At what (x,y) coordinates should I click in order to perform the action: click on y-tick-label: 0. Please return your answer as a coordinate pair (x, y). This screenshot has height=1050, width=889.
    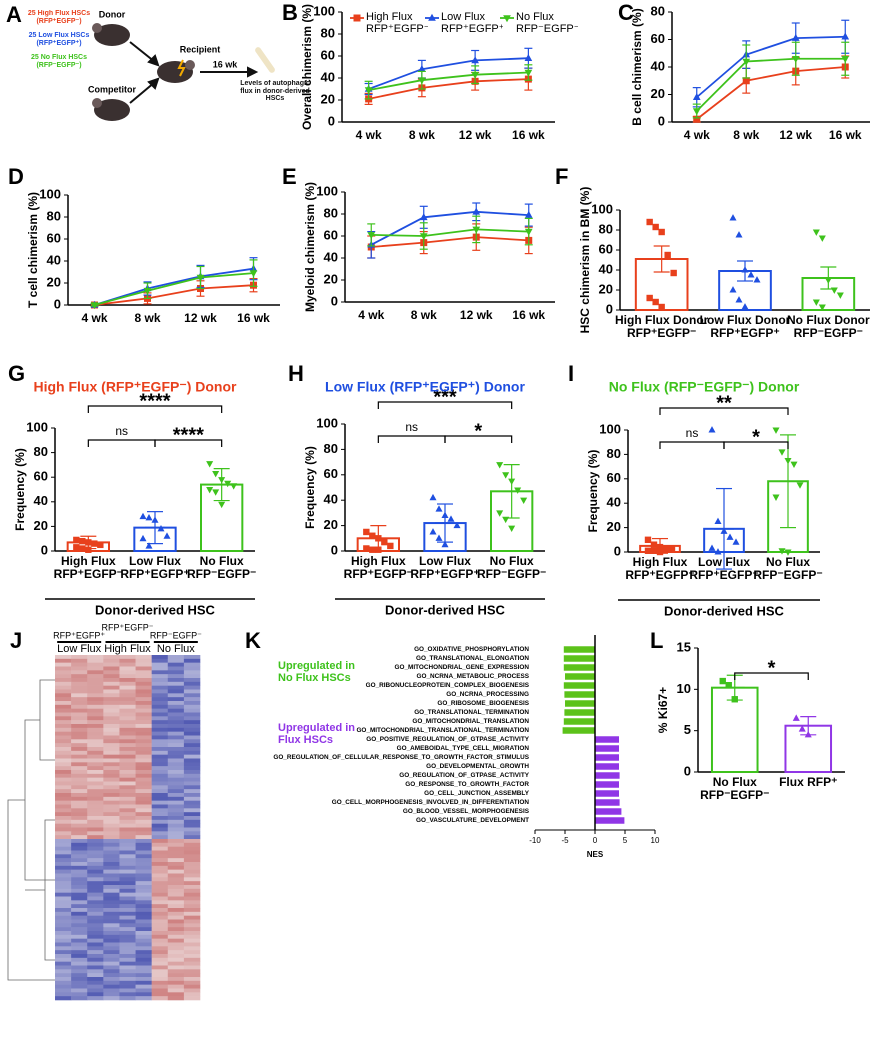
    Looking at the image, I should click on (44, 549).